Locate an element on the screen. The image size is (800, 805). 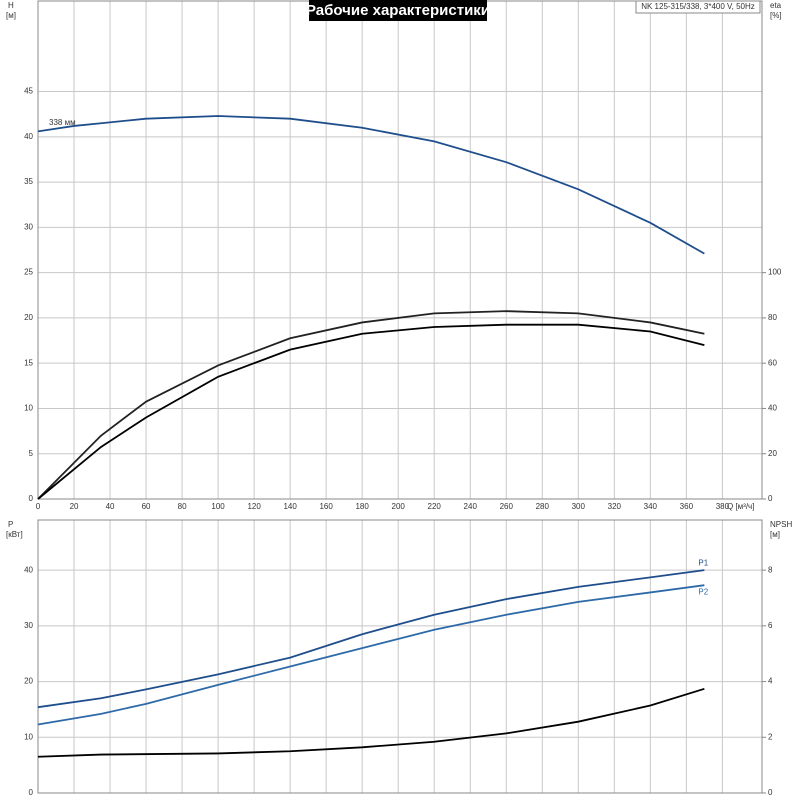
title-box is located at coordinates (398, 10).